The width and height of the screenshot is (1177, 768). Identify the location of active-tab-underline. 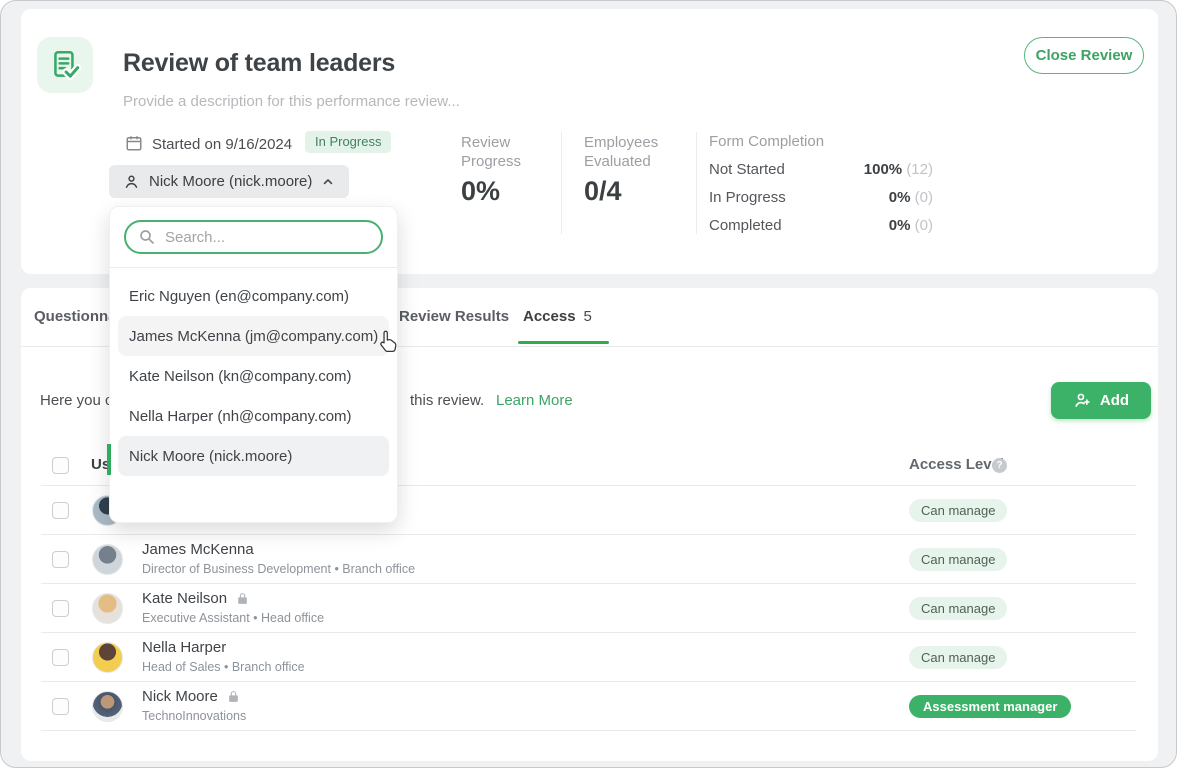
(563, 342).